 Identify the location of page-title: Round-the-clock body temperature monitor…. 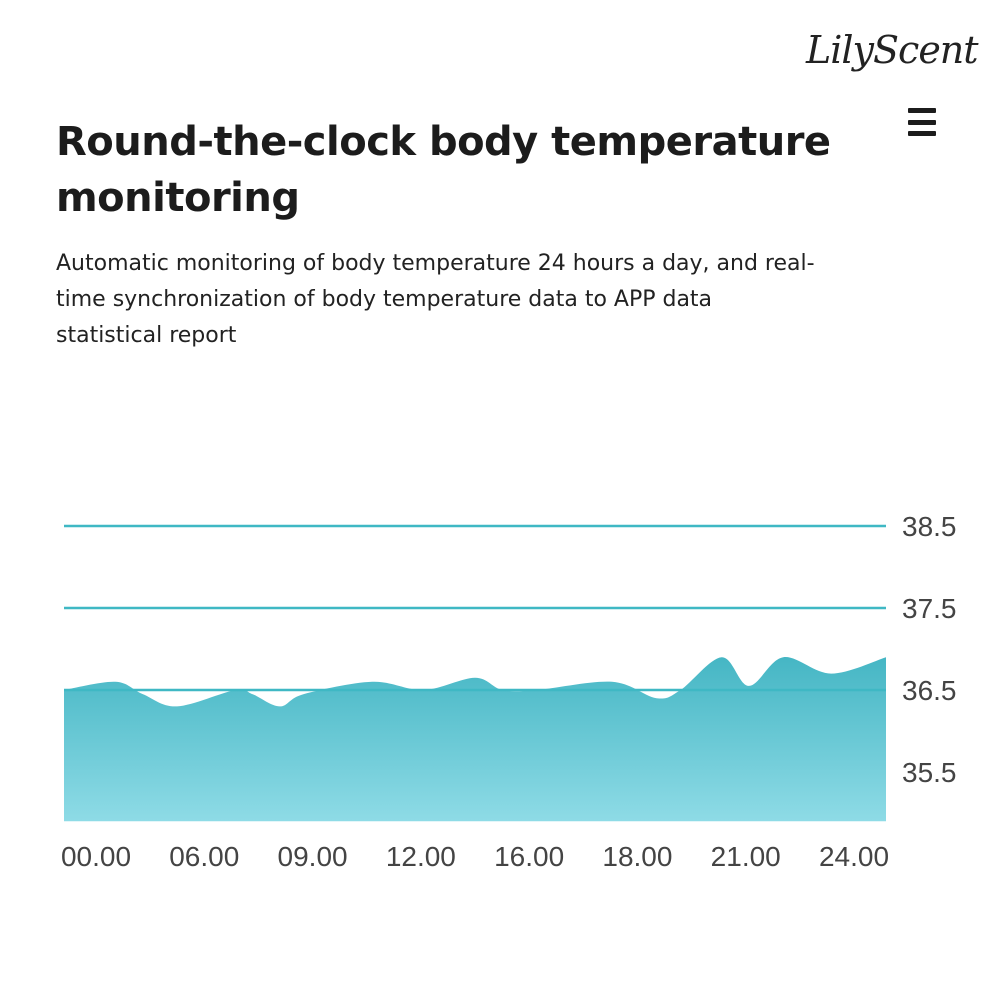
(443, 170).